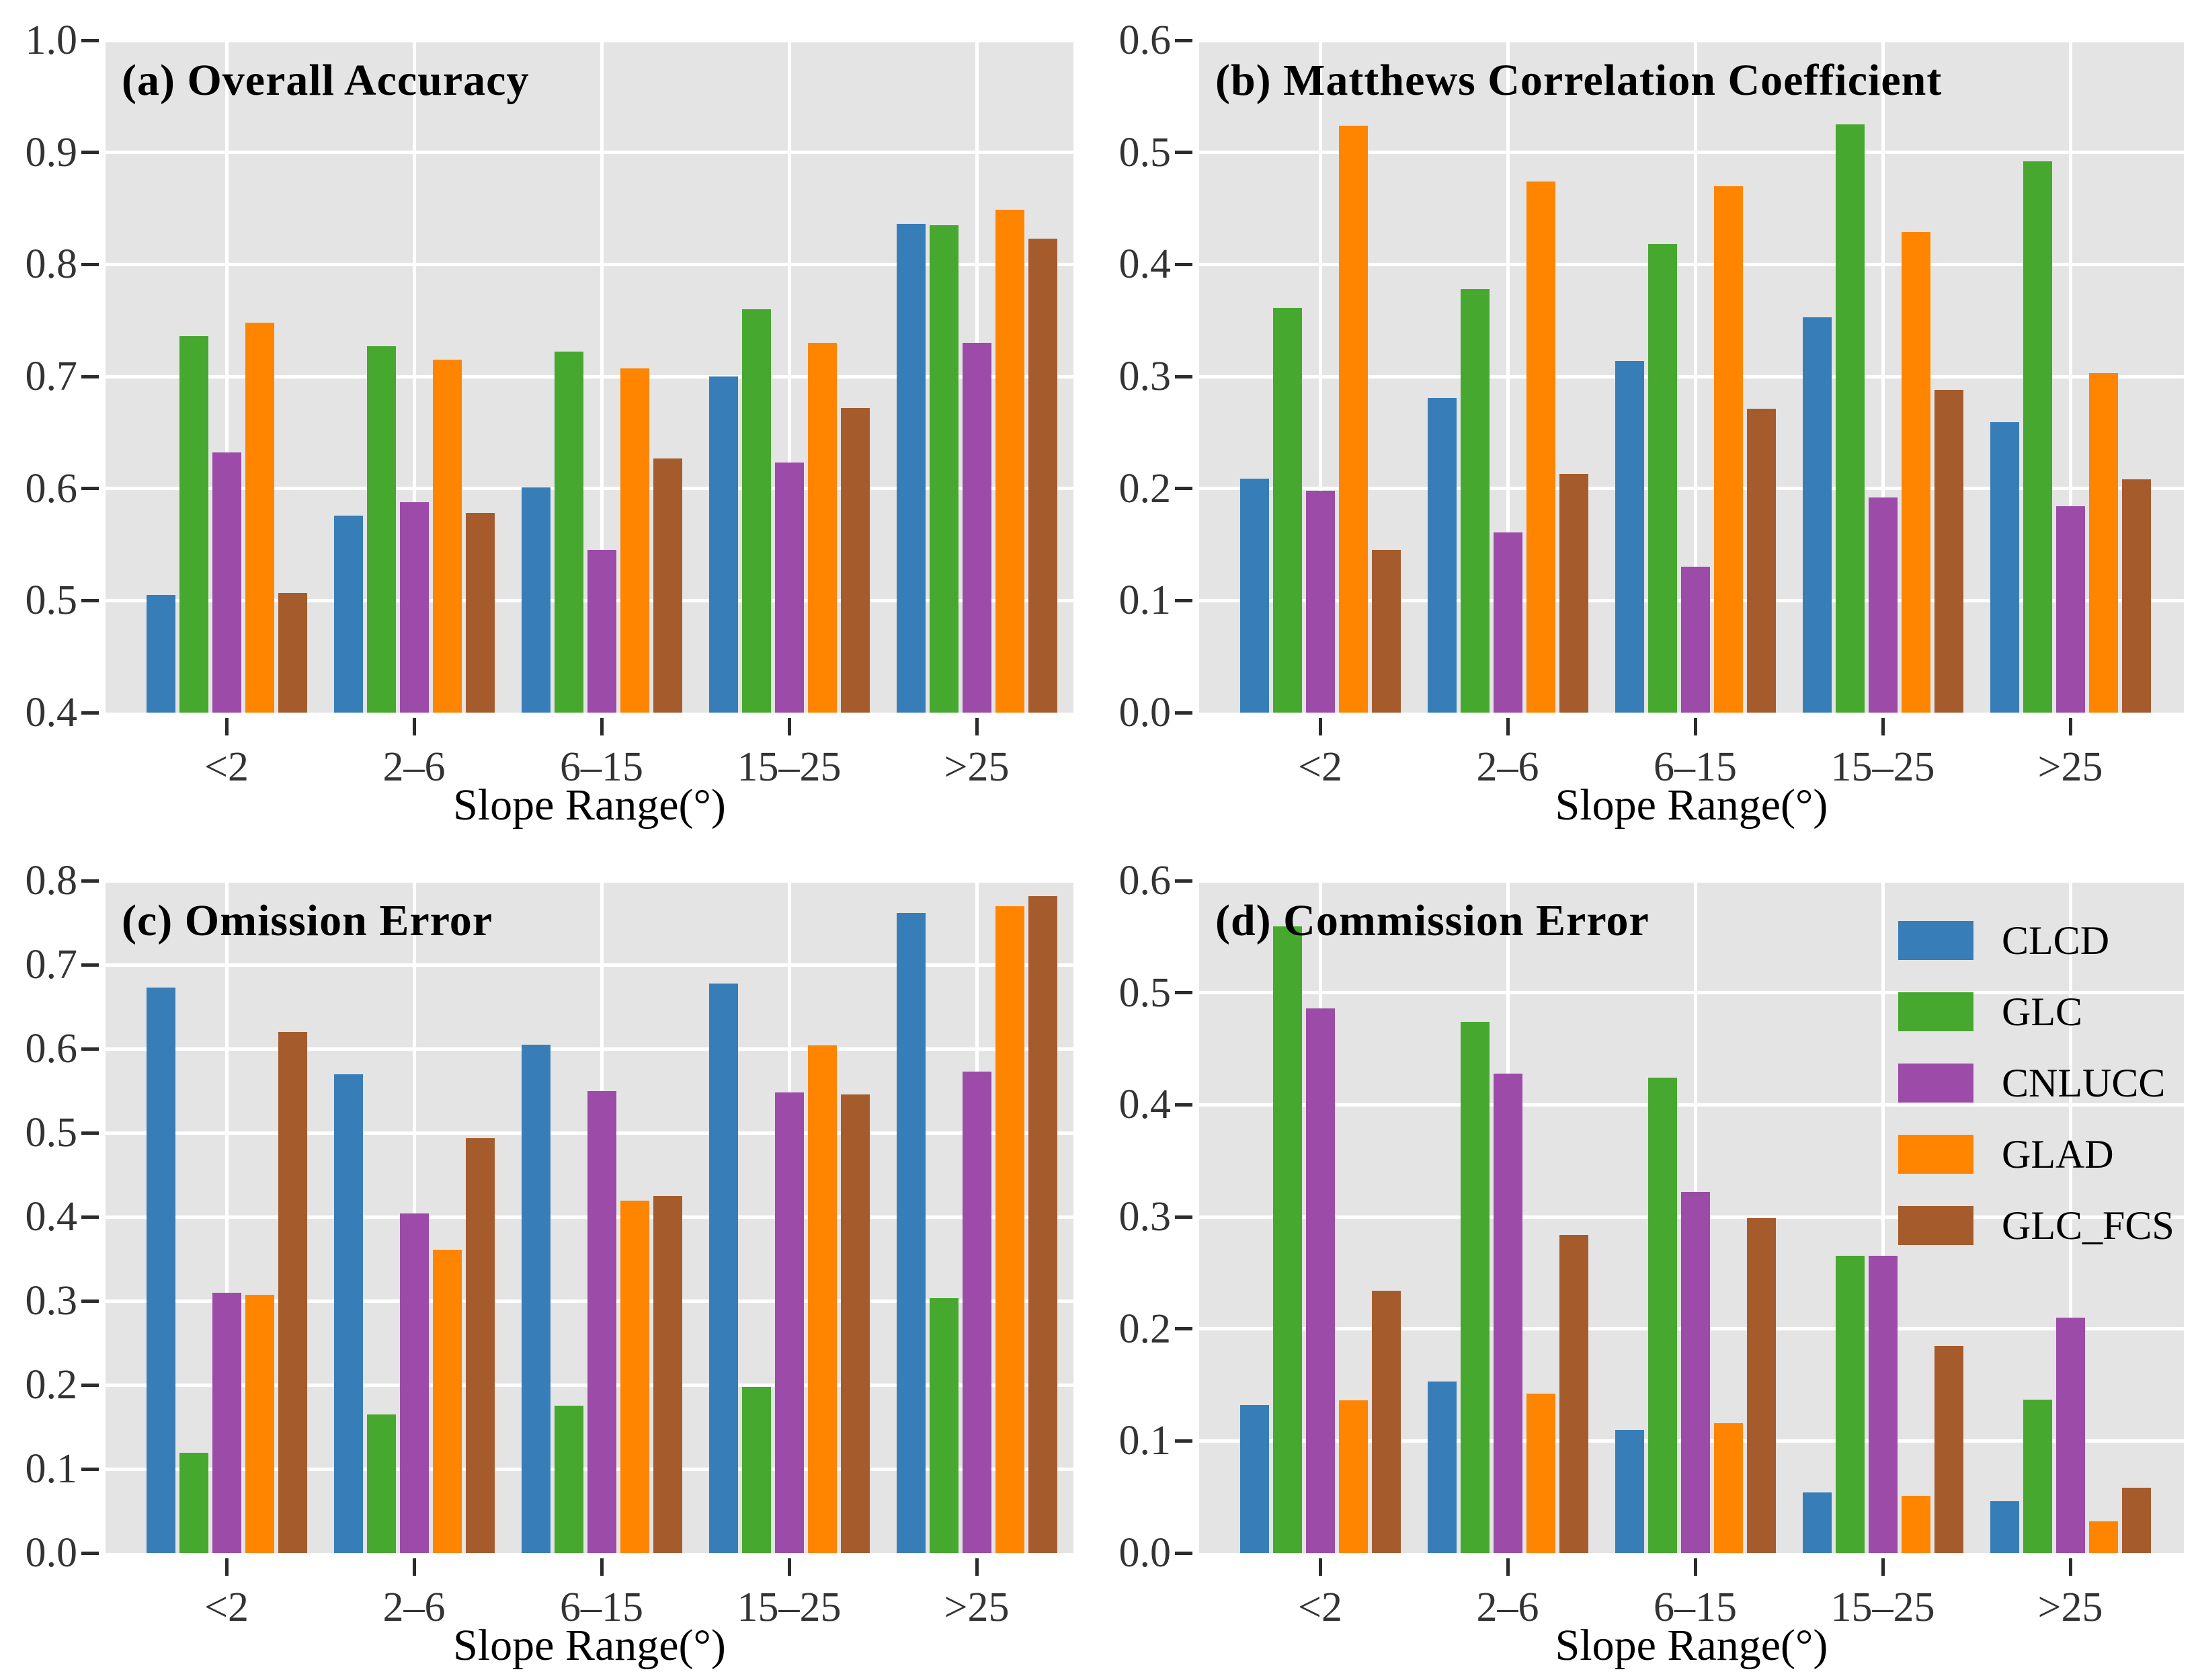  I want to click on x-tick-mark-2–6, so click(414, 727).